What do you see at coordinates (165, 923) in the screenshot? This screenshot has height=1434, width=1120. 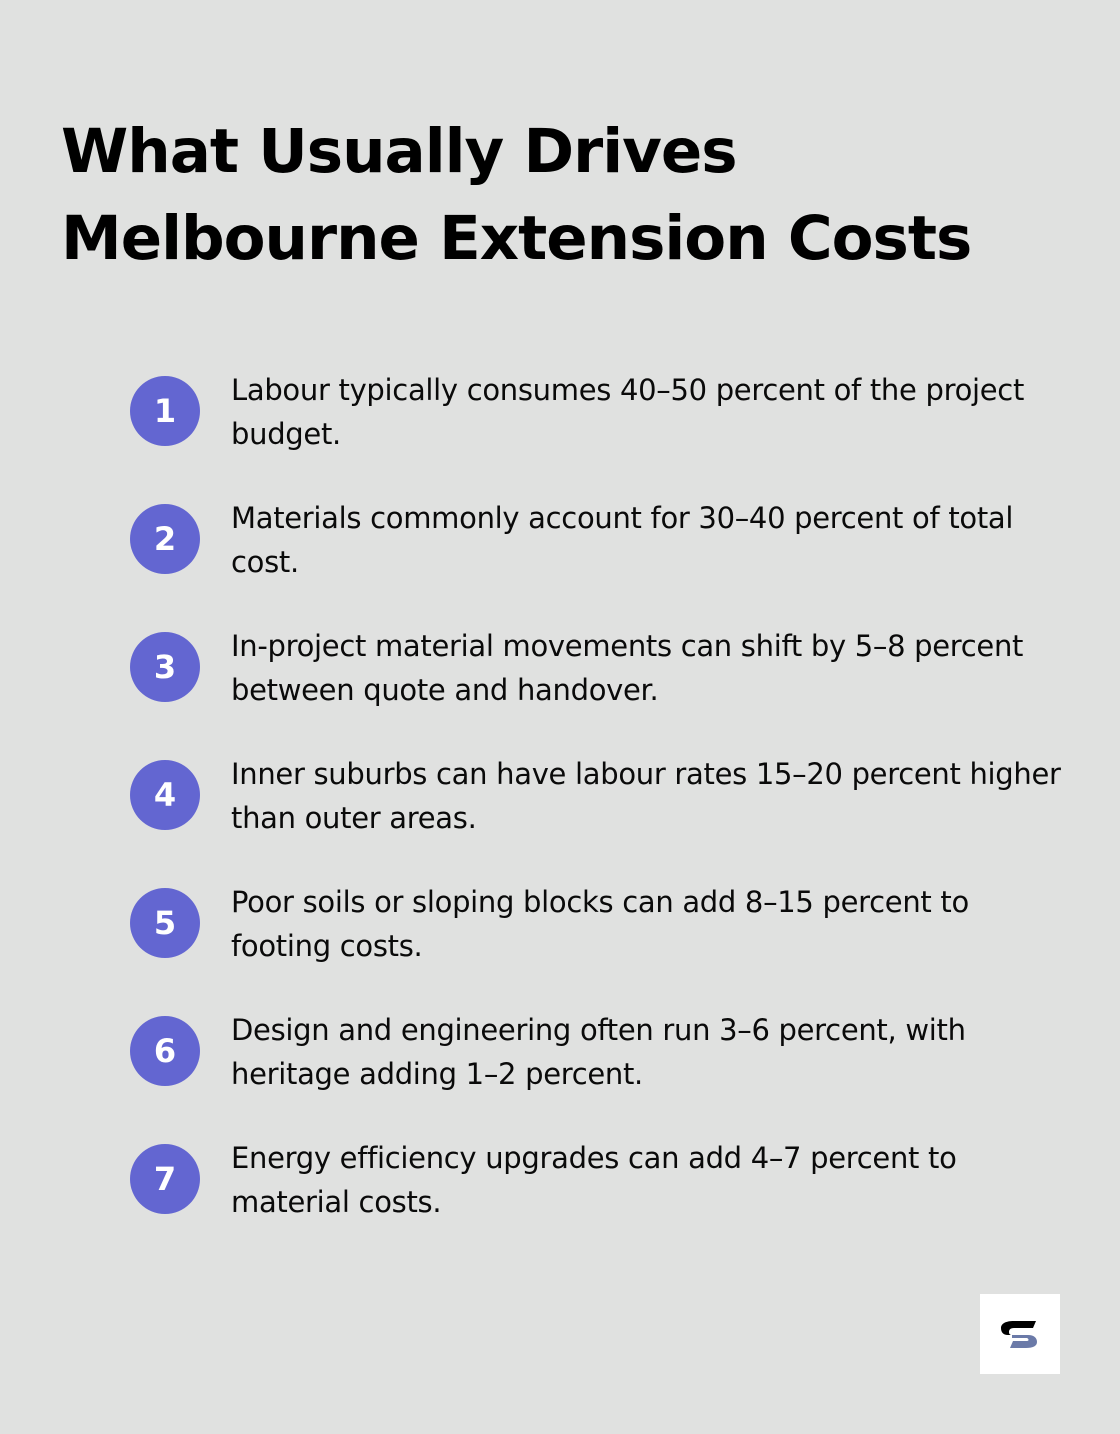 I see `number-badge: 5` at bounding box center [165, 923].